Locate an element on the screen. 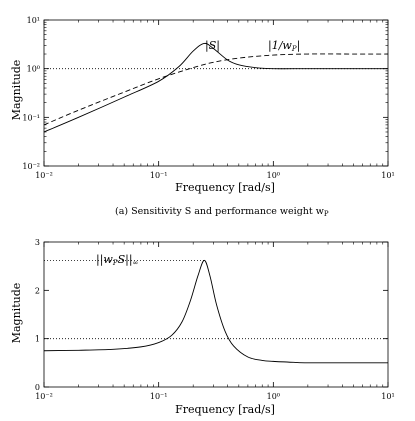  s-magnitude-label: |S| is located at coordinates (212, 46).